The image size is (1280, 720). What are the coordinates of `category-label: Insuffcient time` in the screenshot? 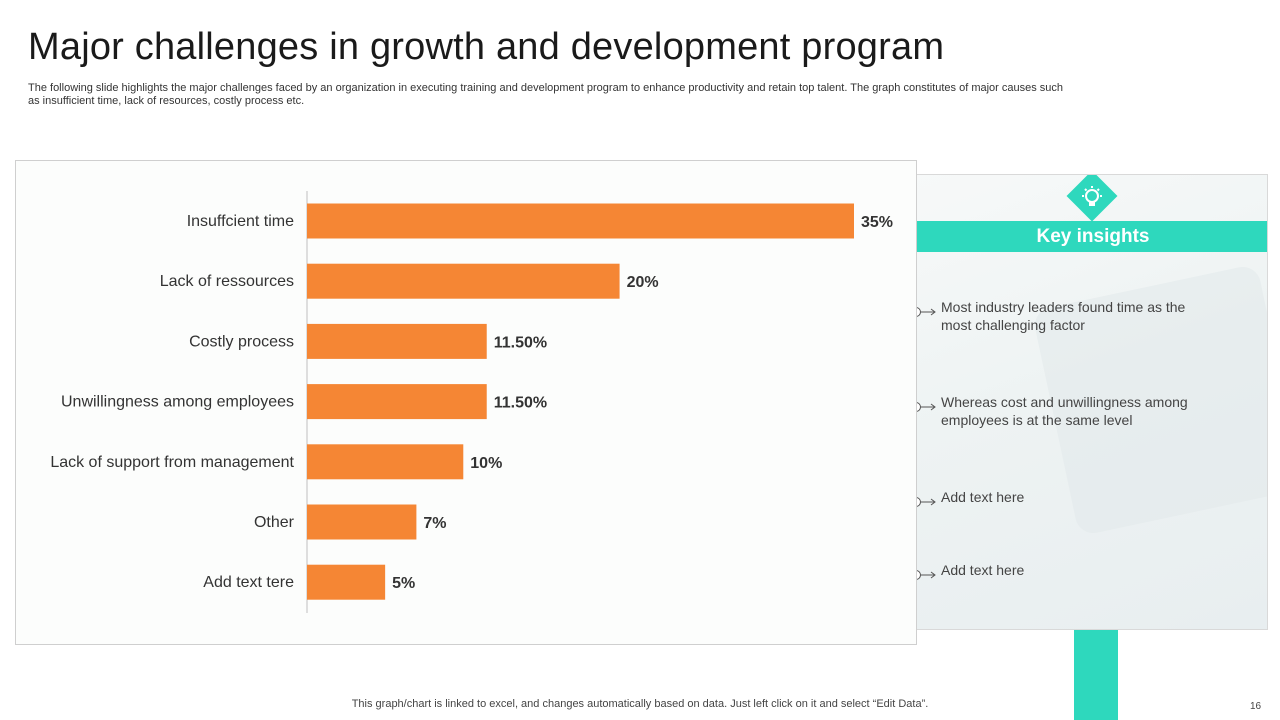 It's located at (240, 221).